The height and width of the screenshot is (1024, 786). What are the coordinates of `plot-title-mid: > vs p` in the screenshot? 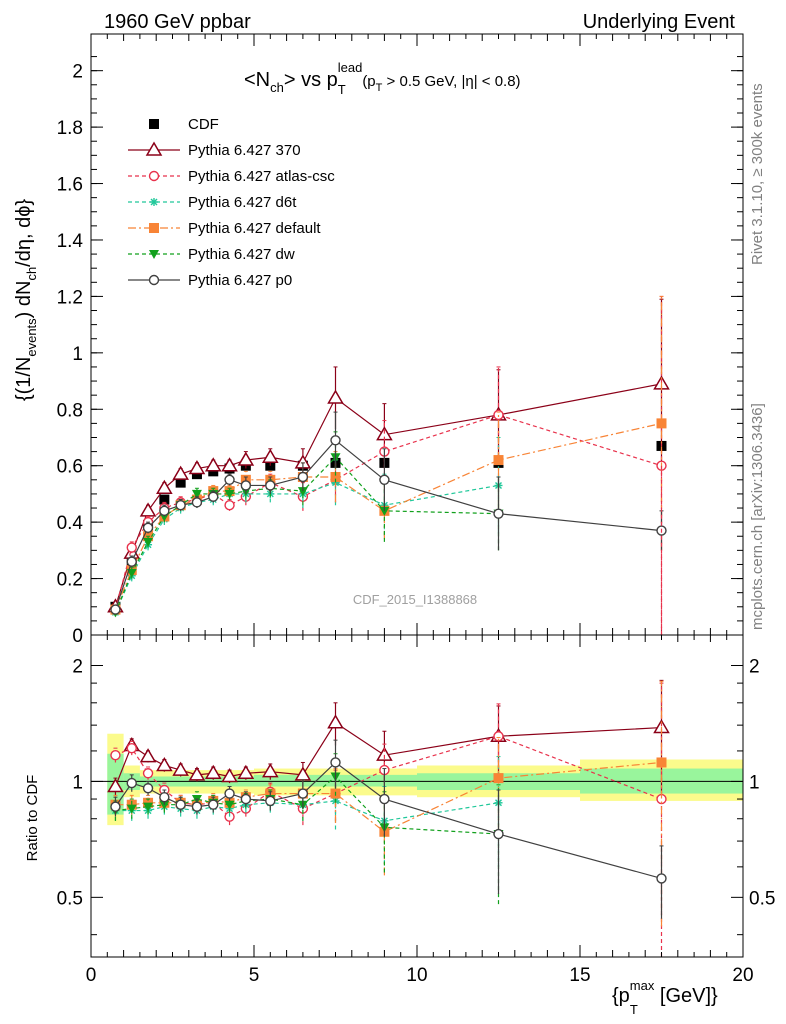 It's located at (311, 80).